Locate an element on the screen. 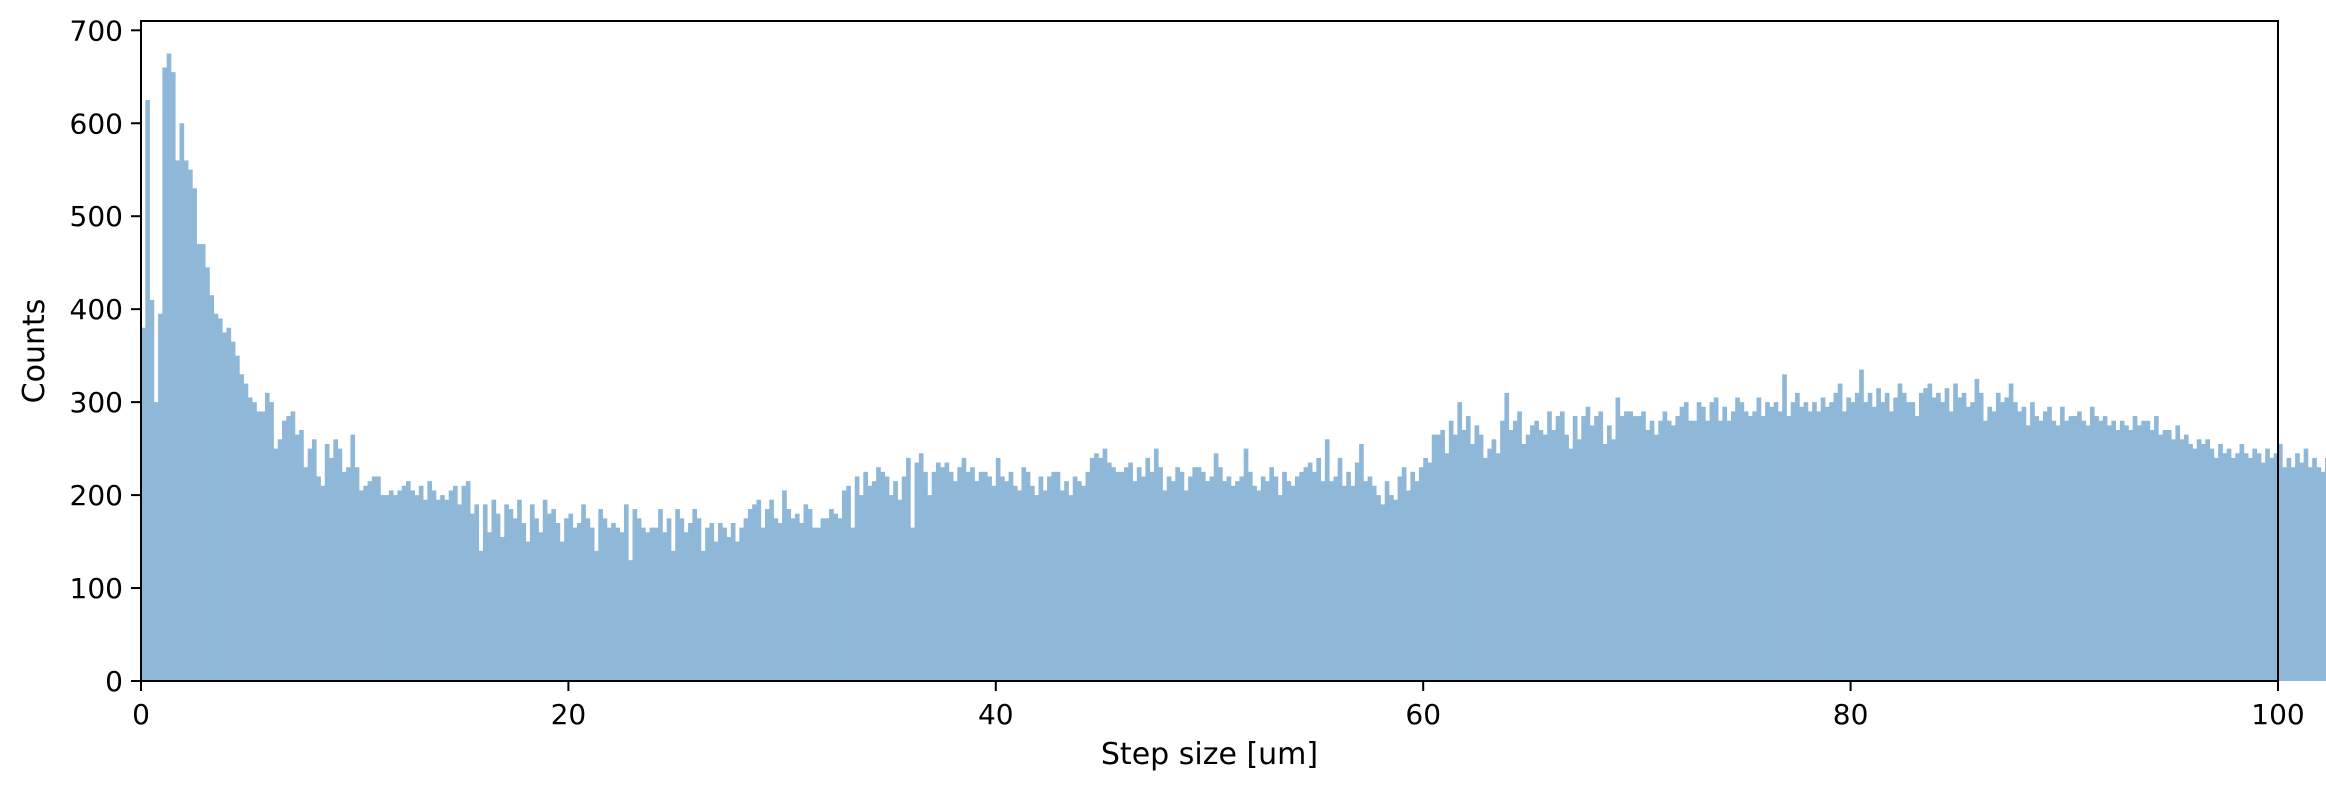 The width and height of the screenshot is (2326, 790). x-tick-label: 80 is located at coordinates (1851, 714).